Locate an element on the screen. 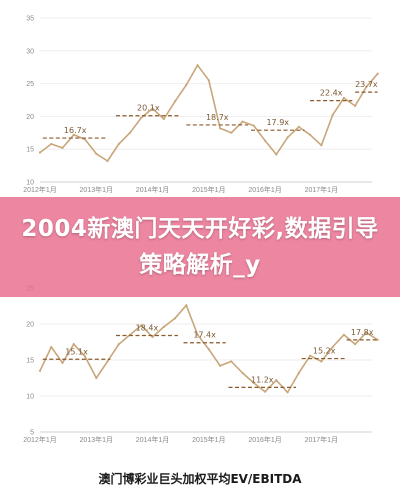 This screenshot has width=400, height=494. banner-text: 2004新澳门天天开好彩,数据引导策略解析_y is located at coordinates (200, 247).